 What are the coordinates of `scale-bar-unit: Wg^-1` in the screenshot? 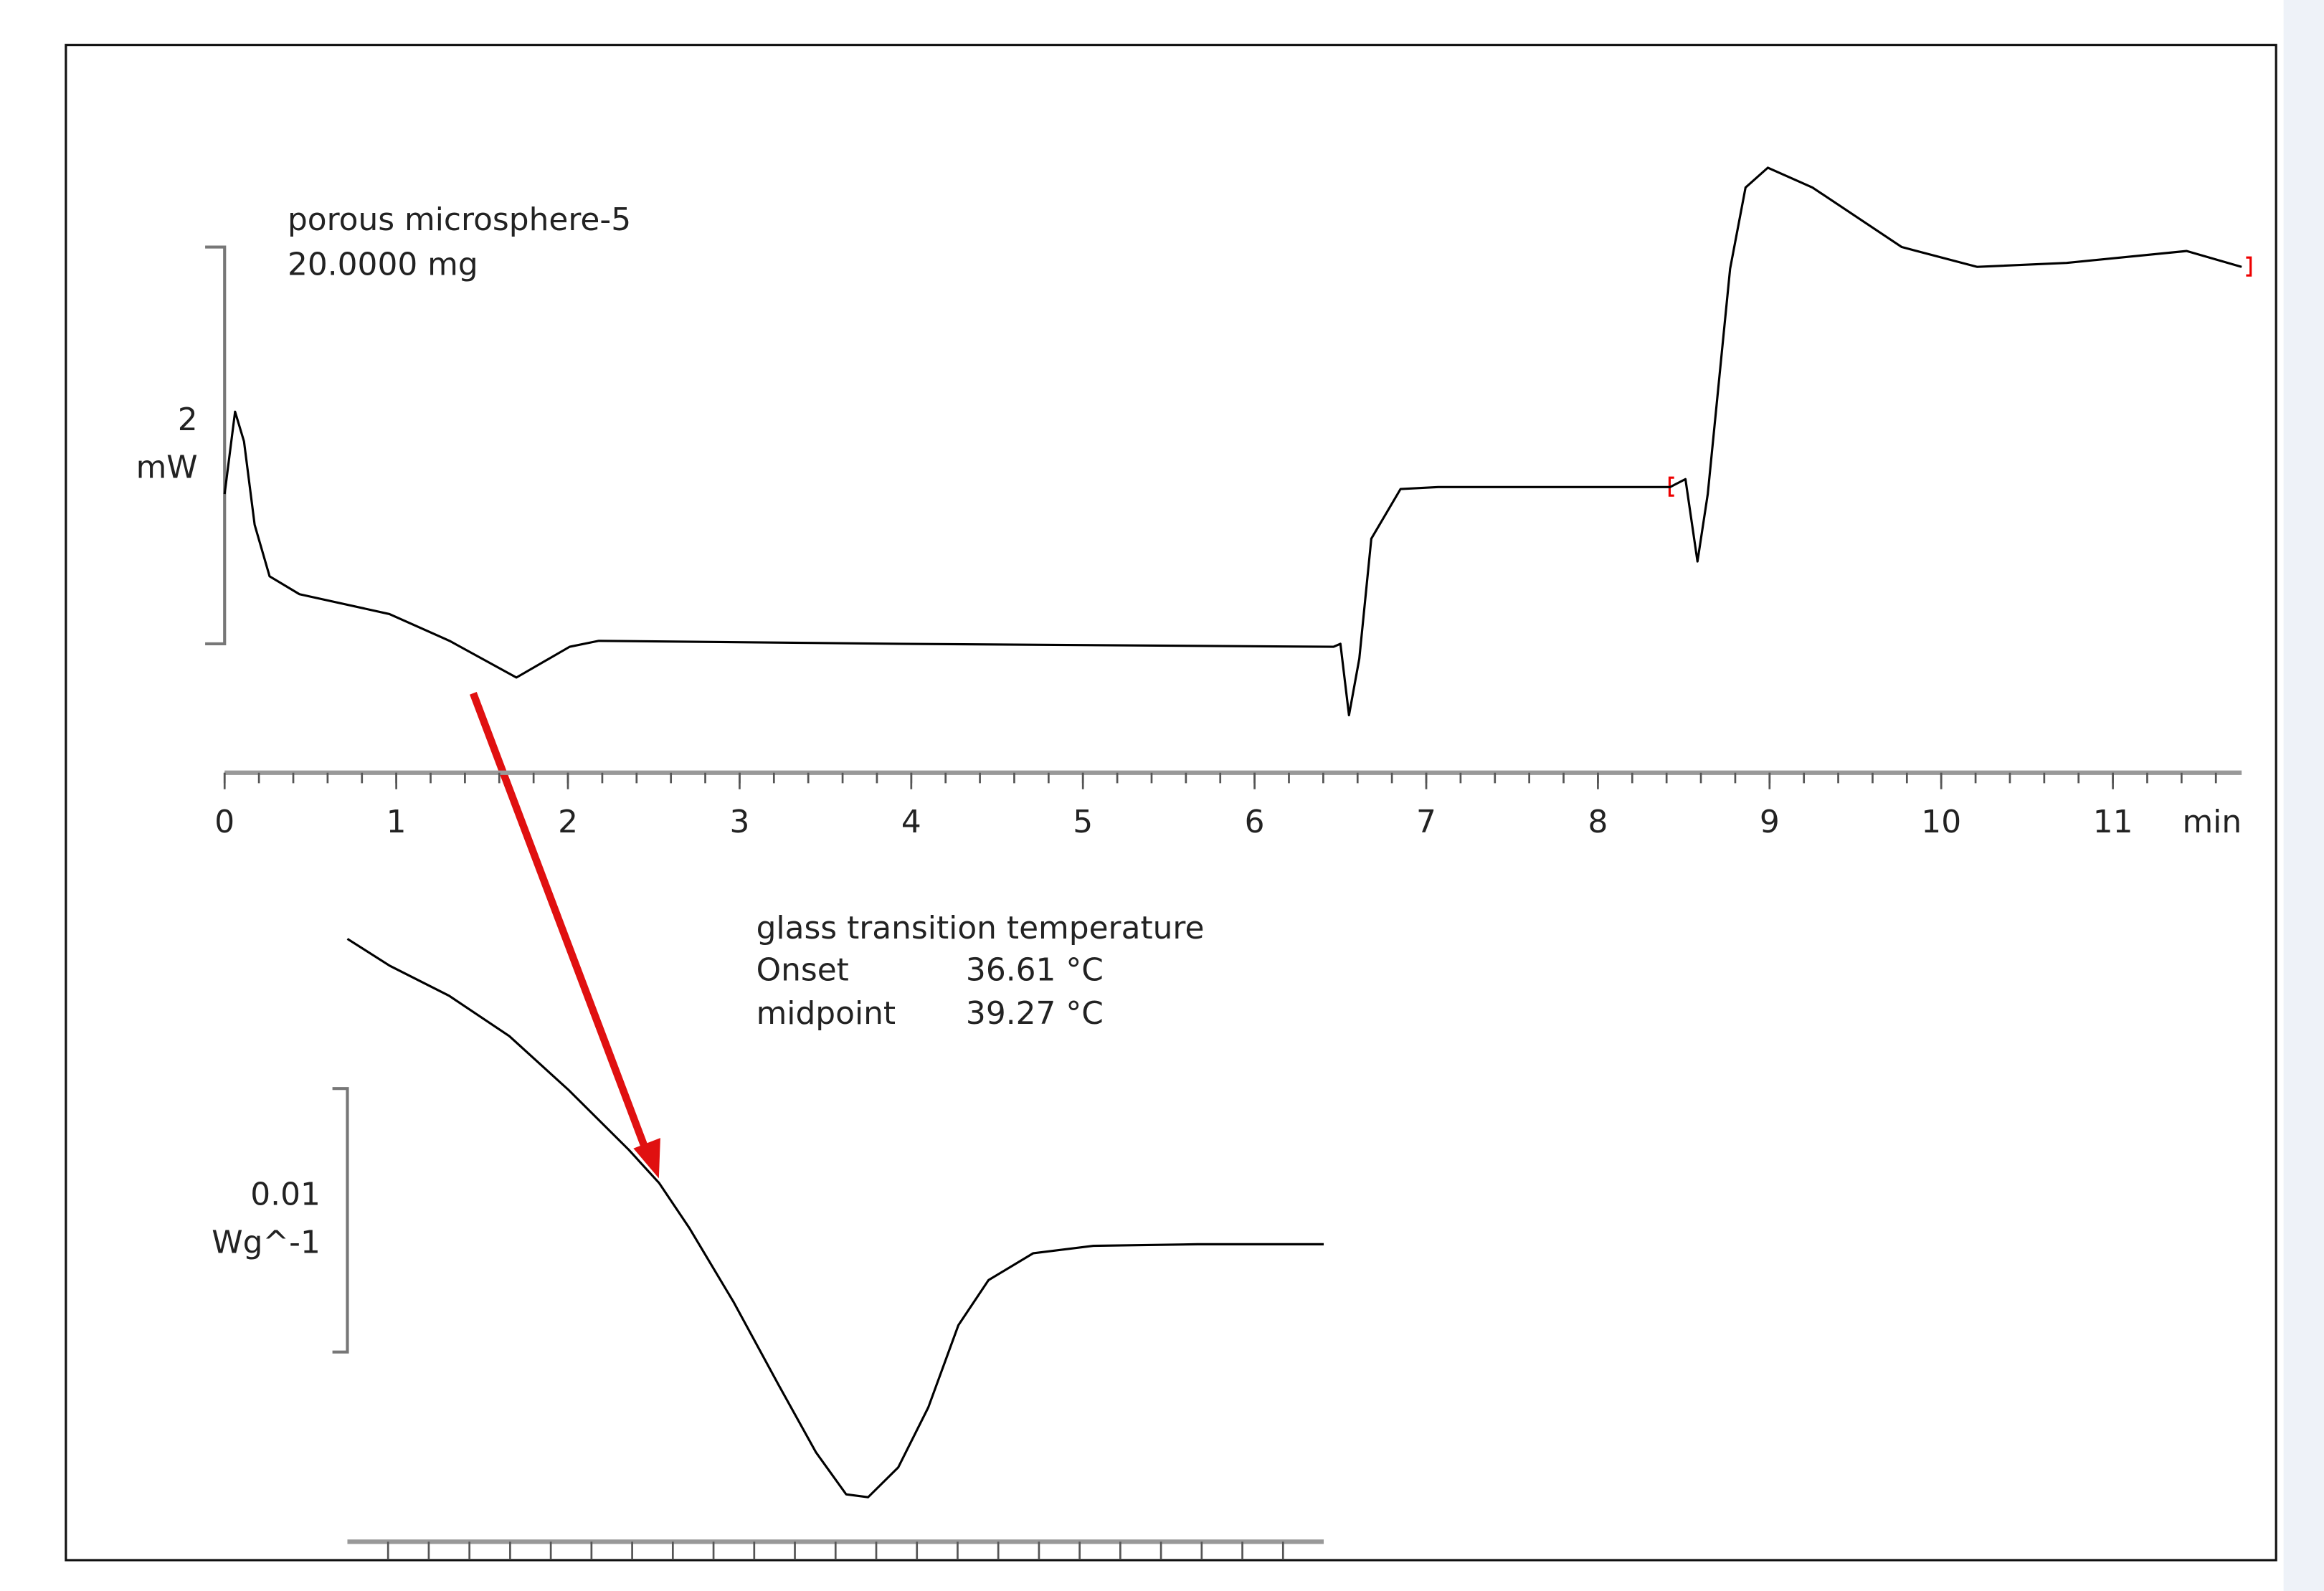 It's located at (266, 1242).